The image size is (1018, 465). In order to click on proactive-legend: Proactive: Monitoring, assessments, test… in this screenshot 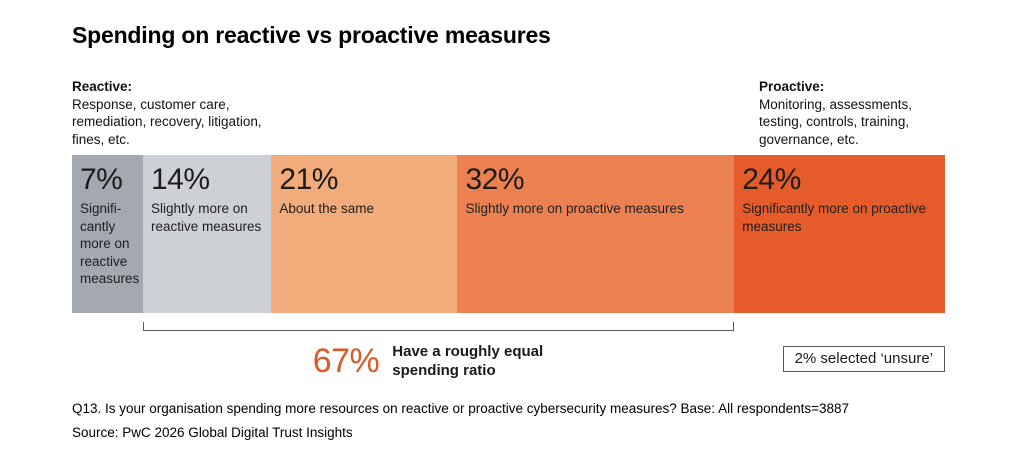, I will do `click(852, 113)`.